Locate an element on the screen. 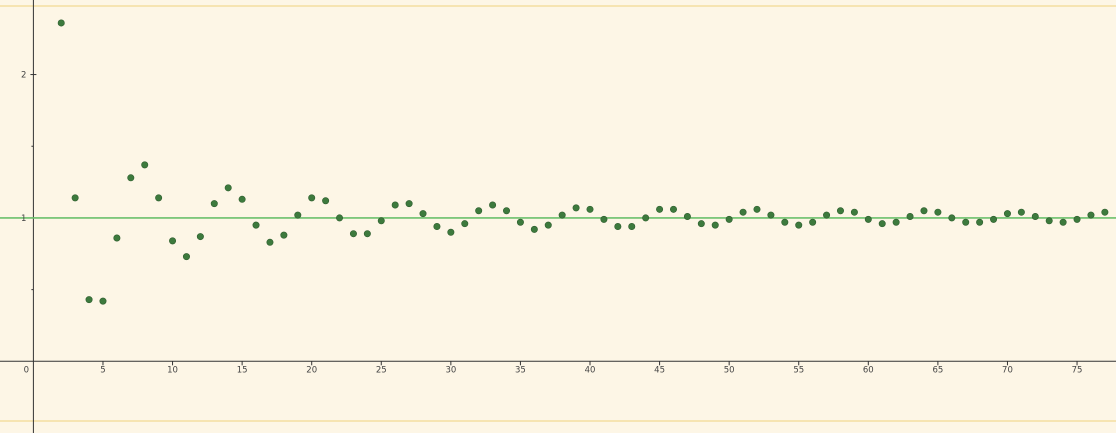 This screenshot has width=1116, height=433. x-tick-label: 70 is located at coordinates (1007, 370).